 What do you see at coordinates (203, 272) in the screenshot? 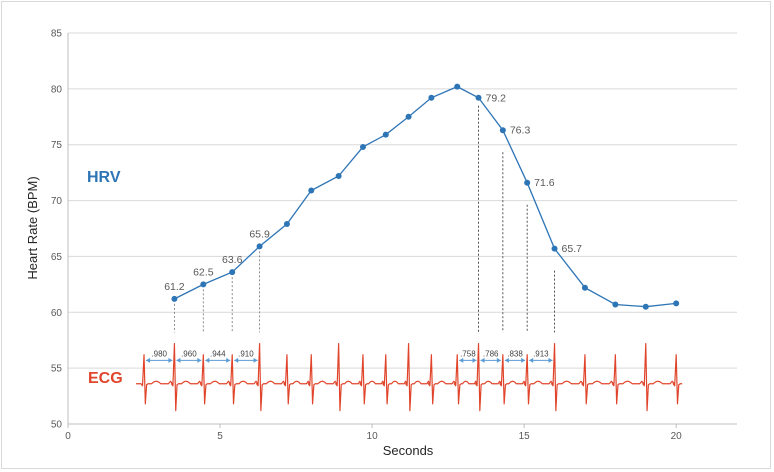
I see `data-label: 62.5` at bounding box center [203, 272].